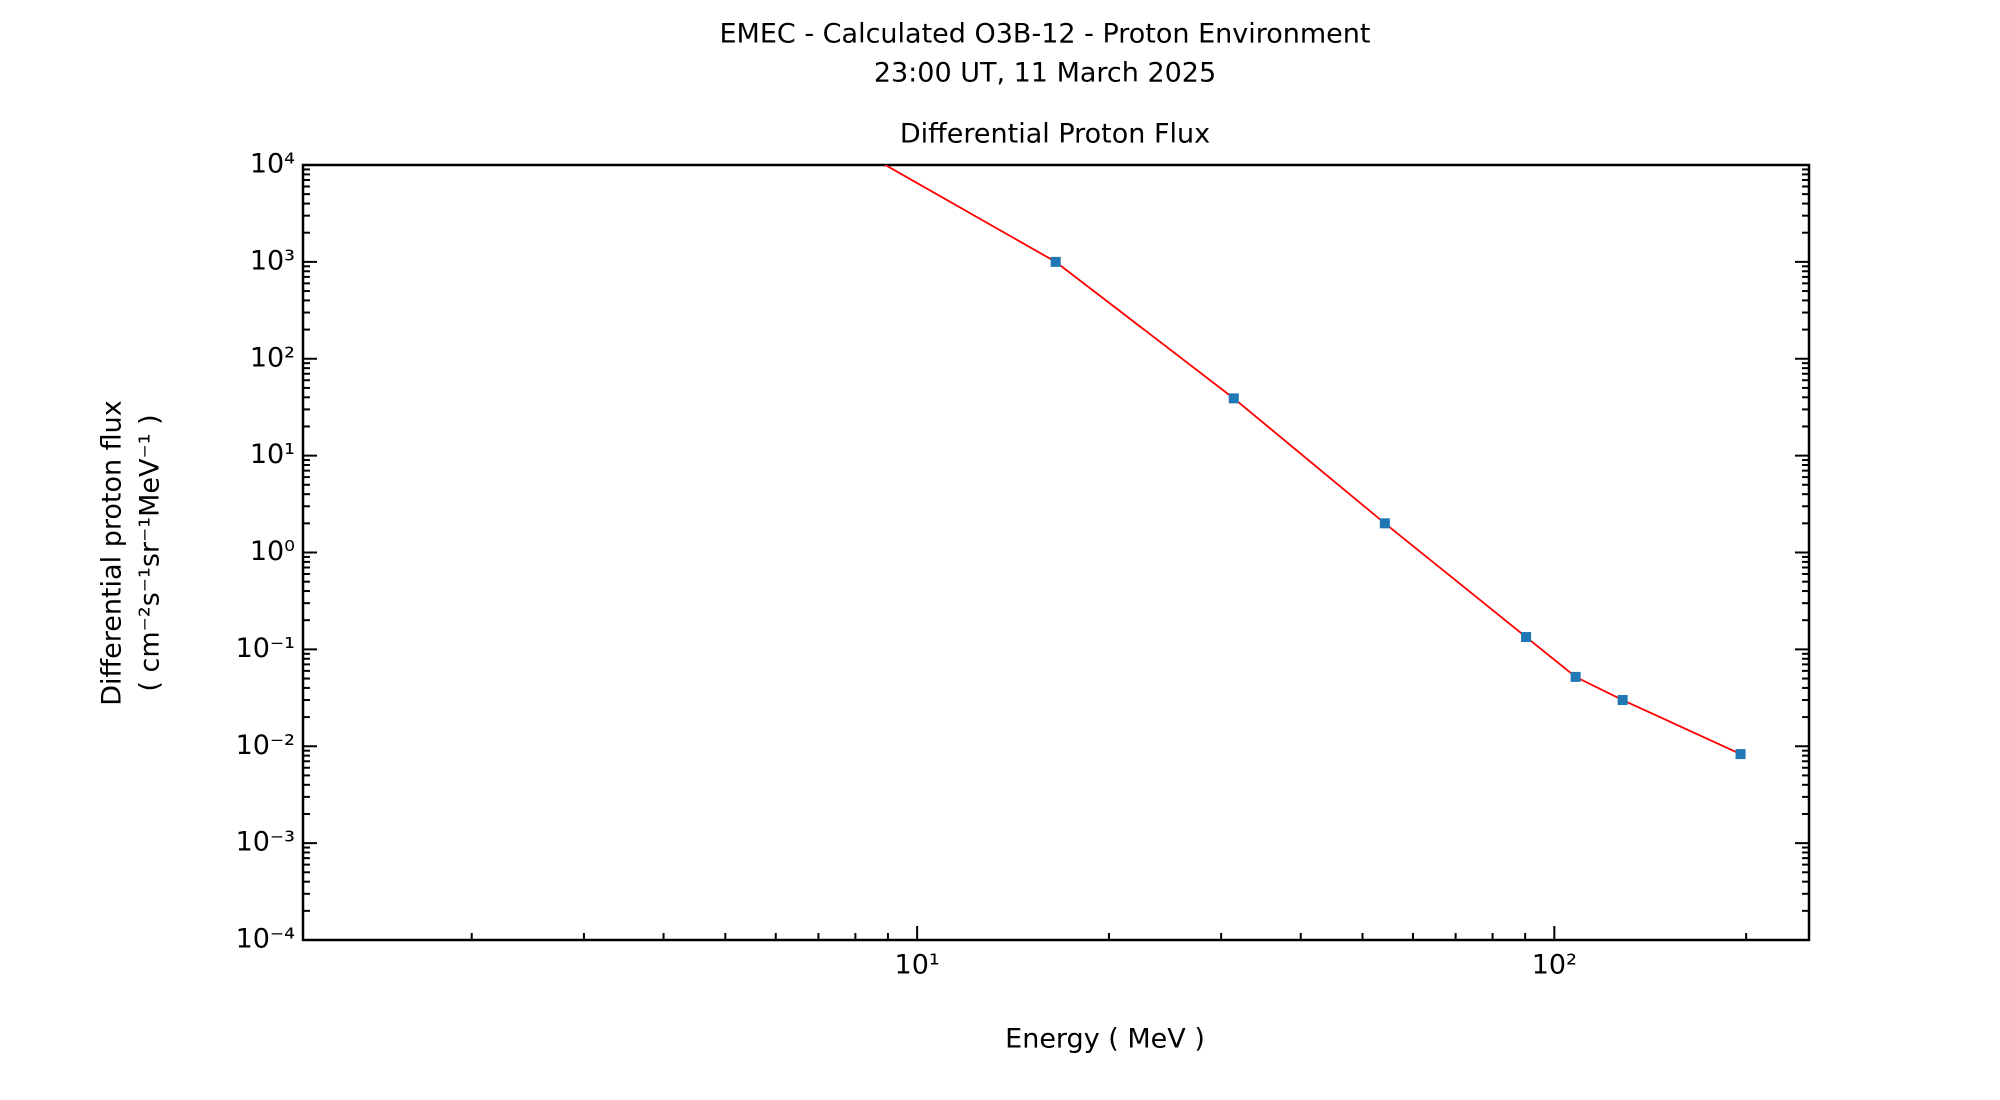 The image size is (2000, 1100). What do you see at coordinates (265, 842) in the screenshot?
I see `y-tick-label: 10⁻³` at bounding box center [265, 842].